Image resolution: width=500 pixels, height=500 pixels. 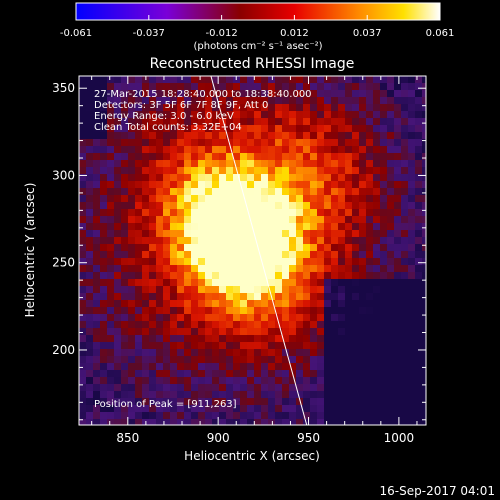 I want to click on annotation-energy-range: Energy Range: 3.0 - 6.0 keV, so click(x=164, y=116).